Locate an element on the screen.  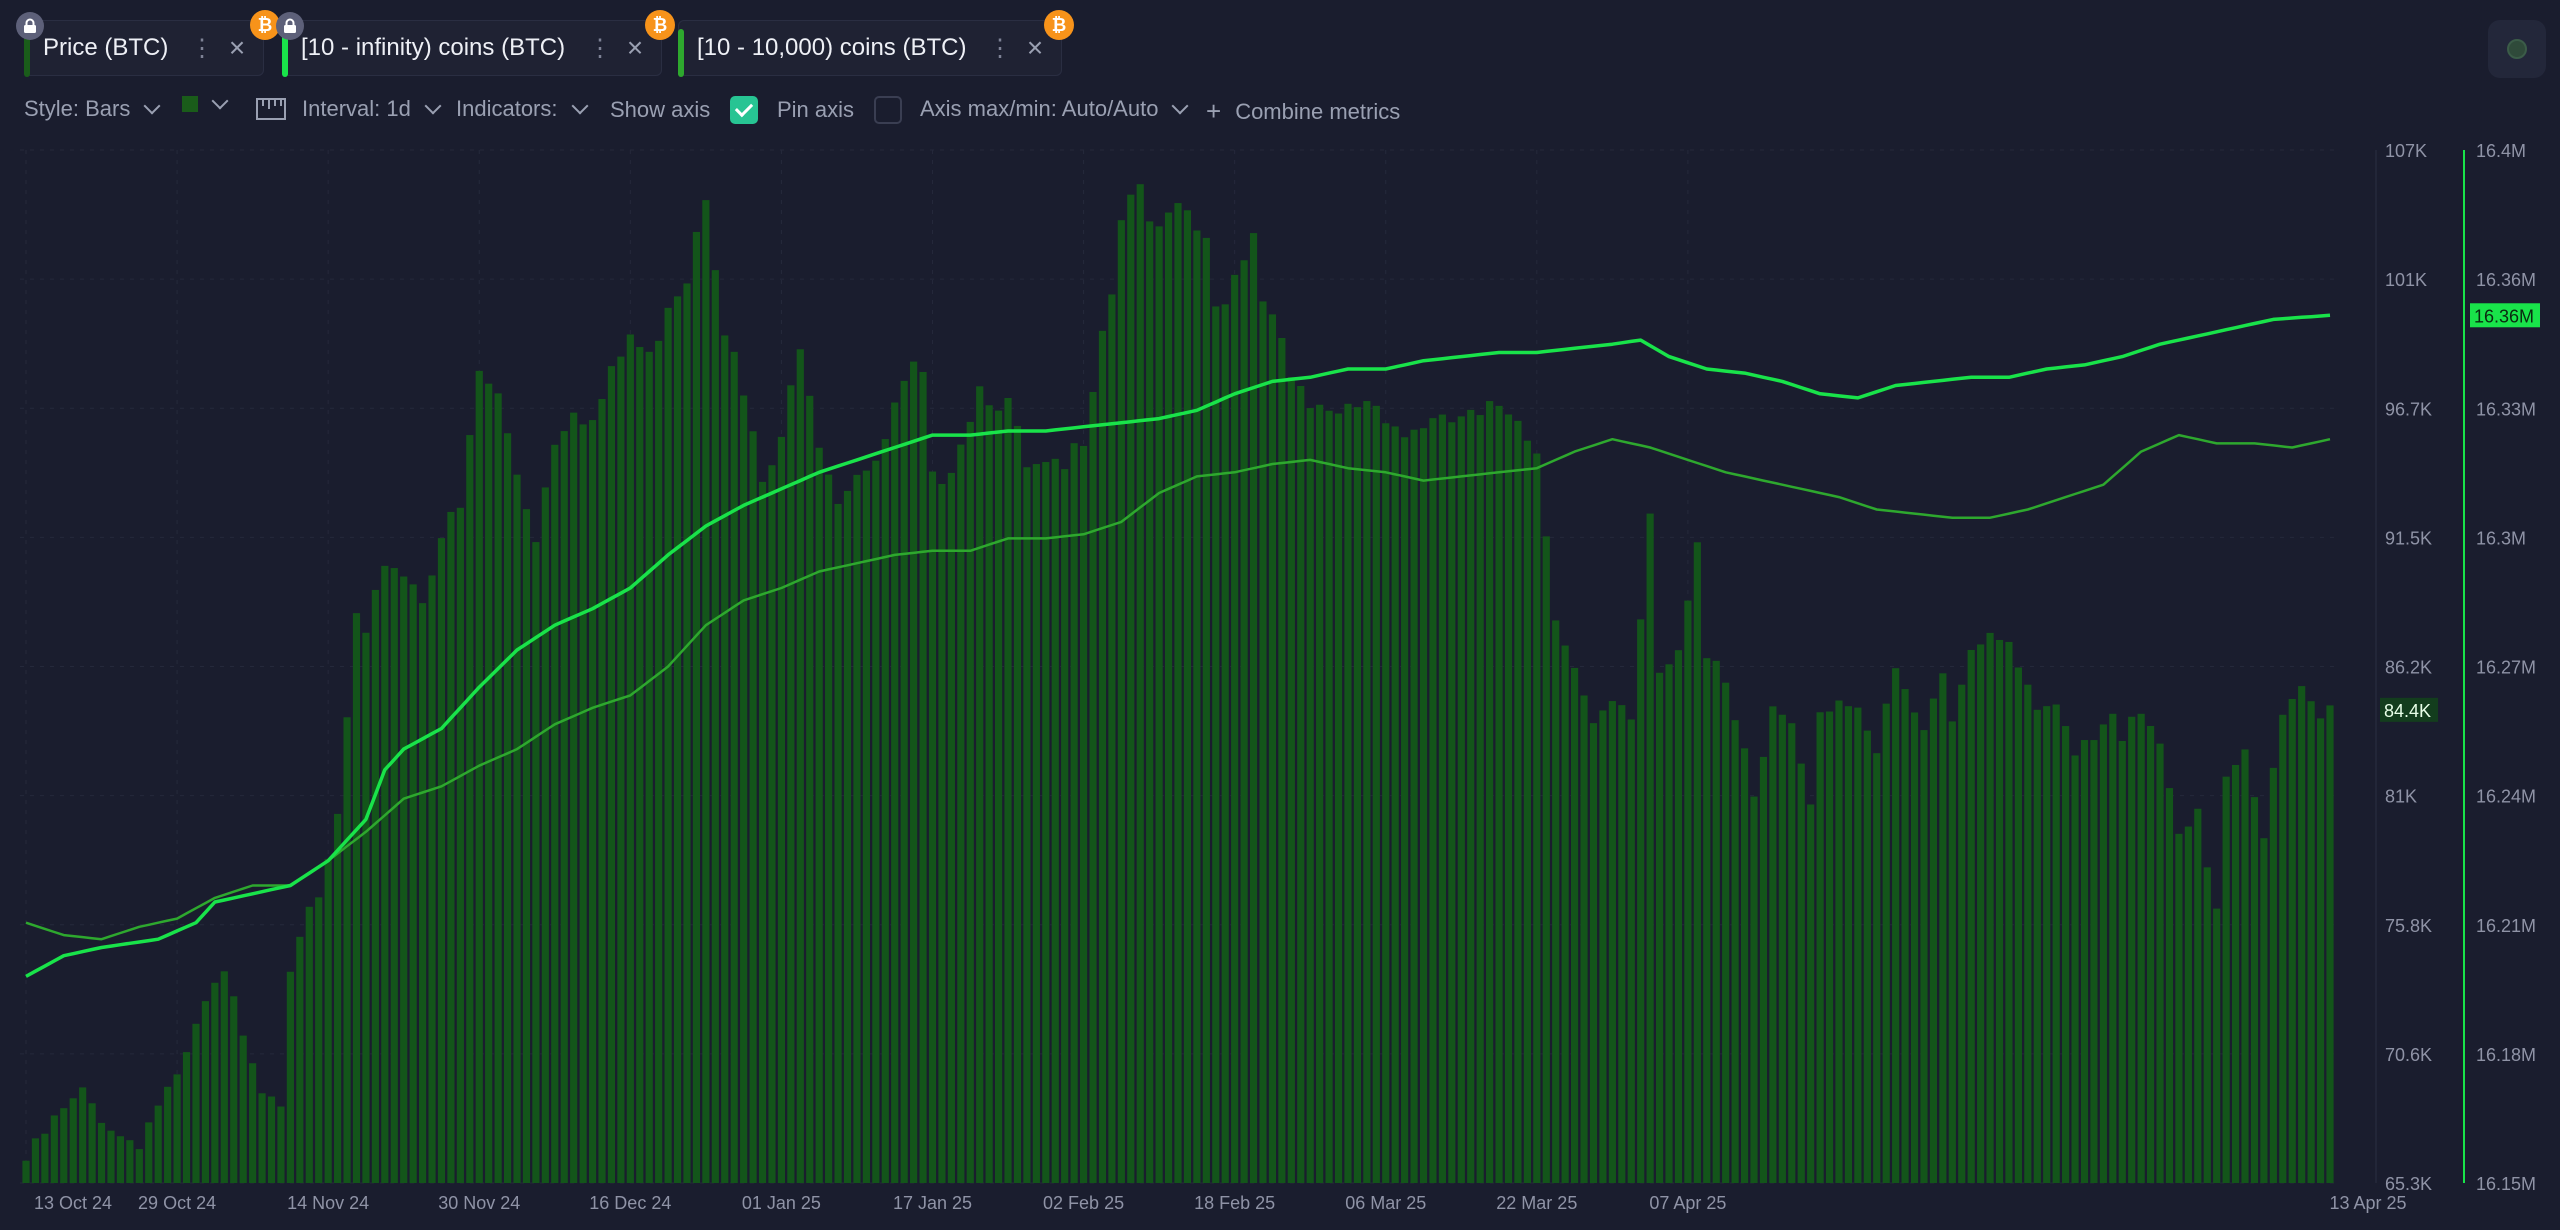
combine-metrics-button: + Combine metrics is located at coordinates (1303, 111).